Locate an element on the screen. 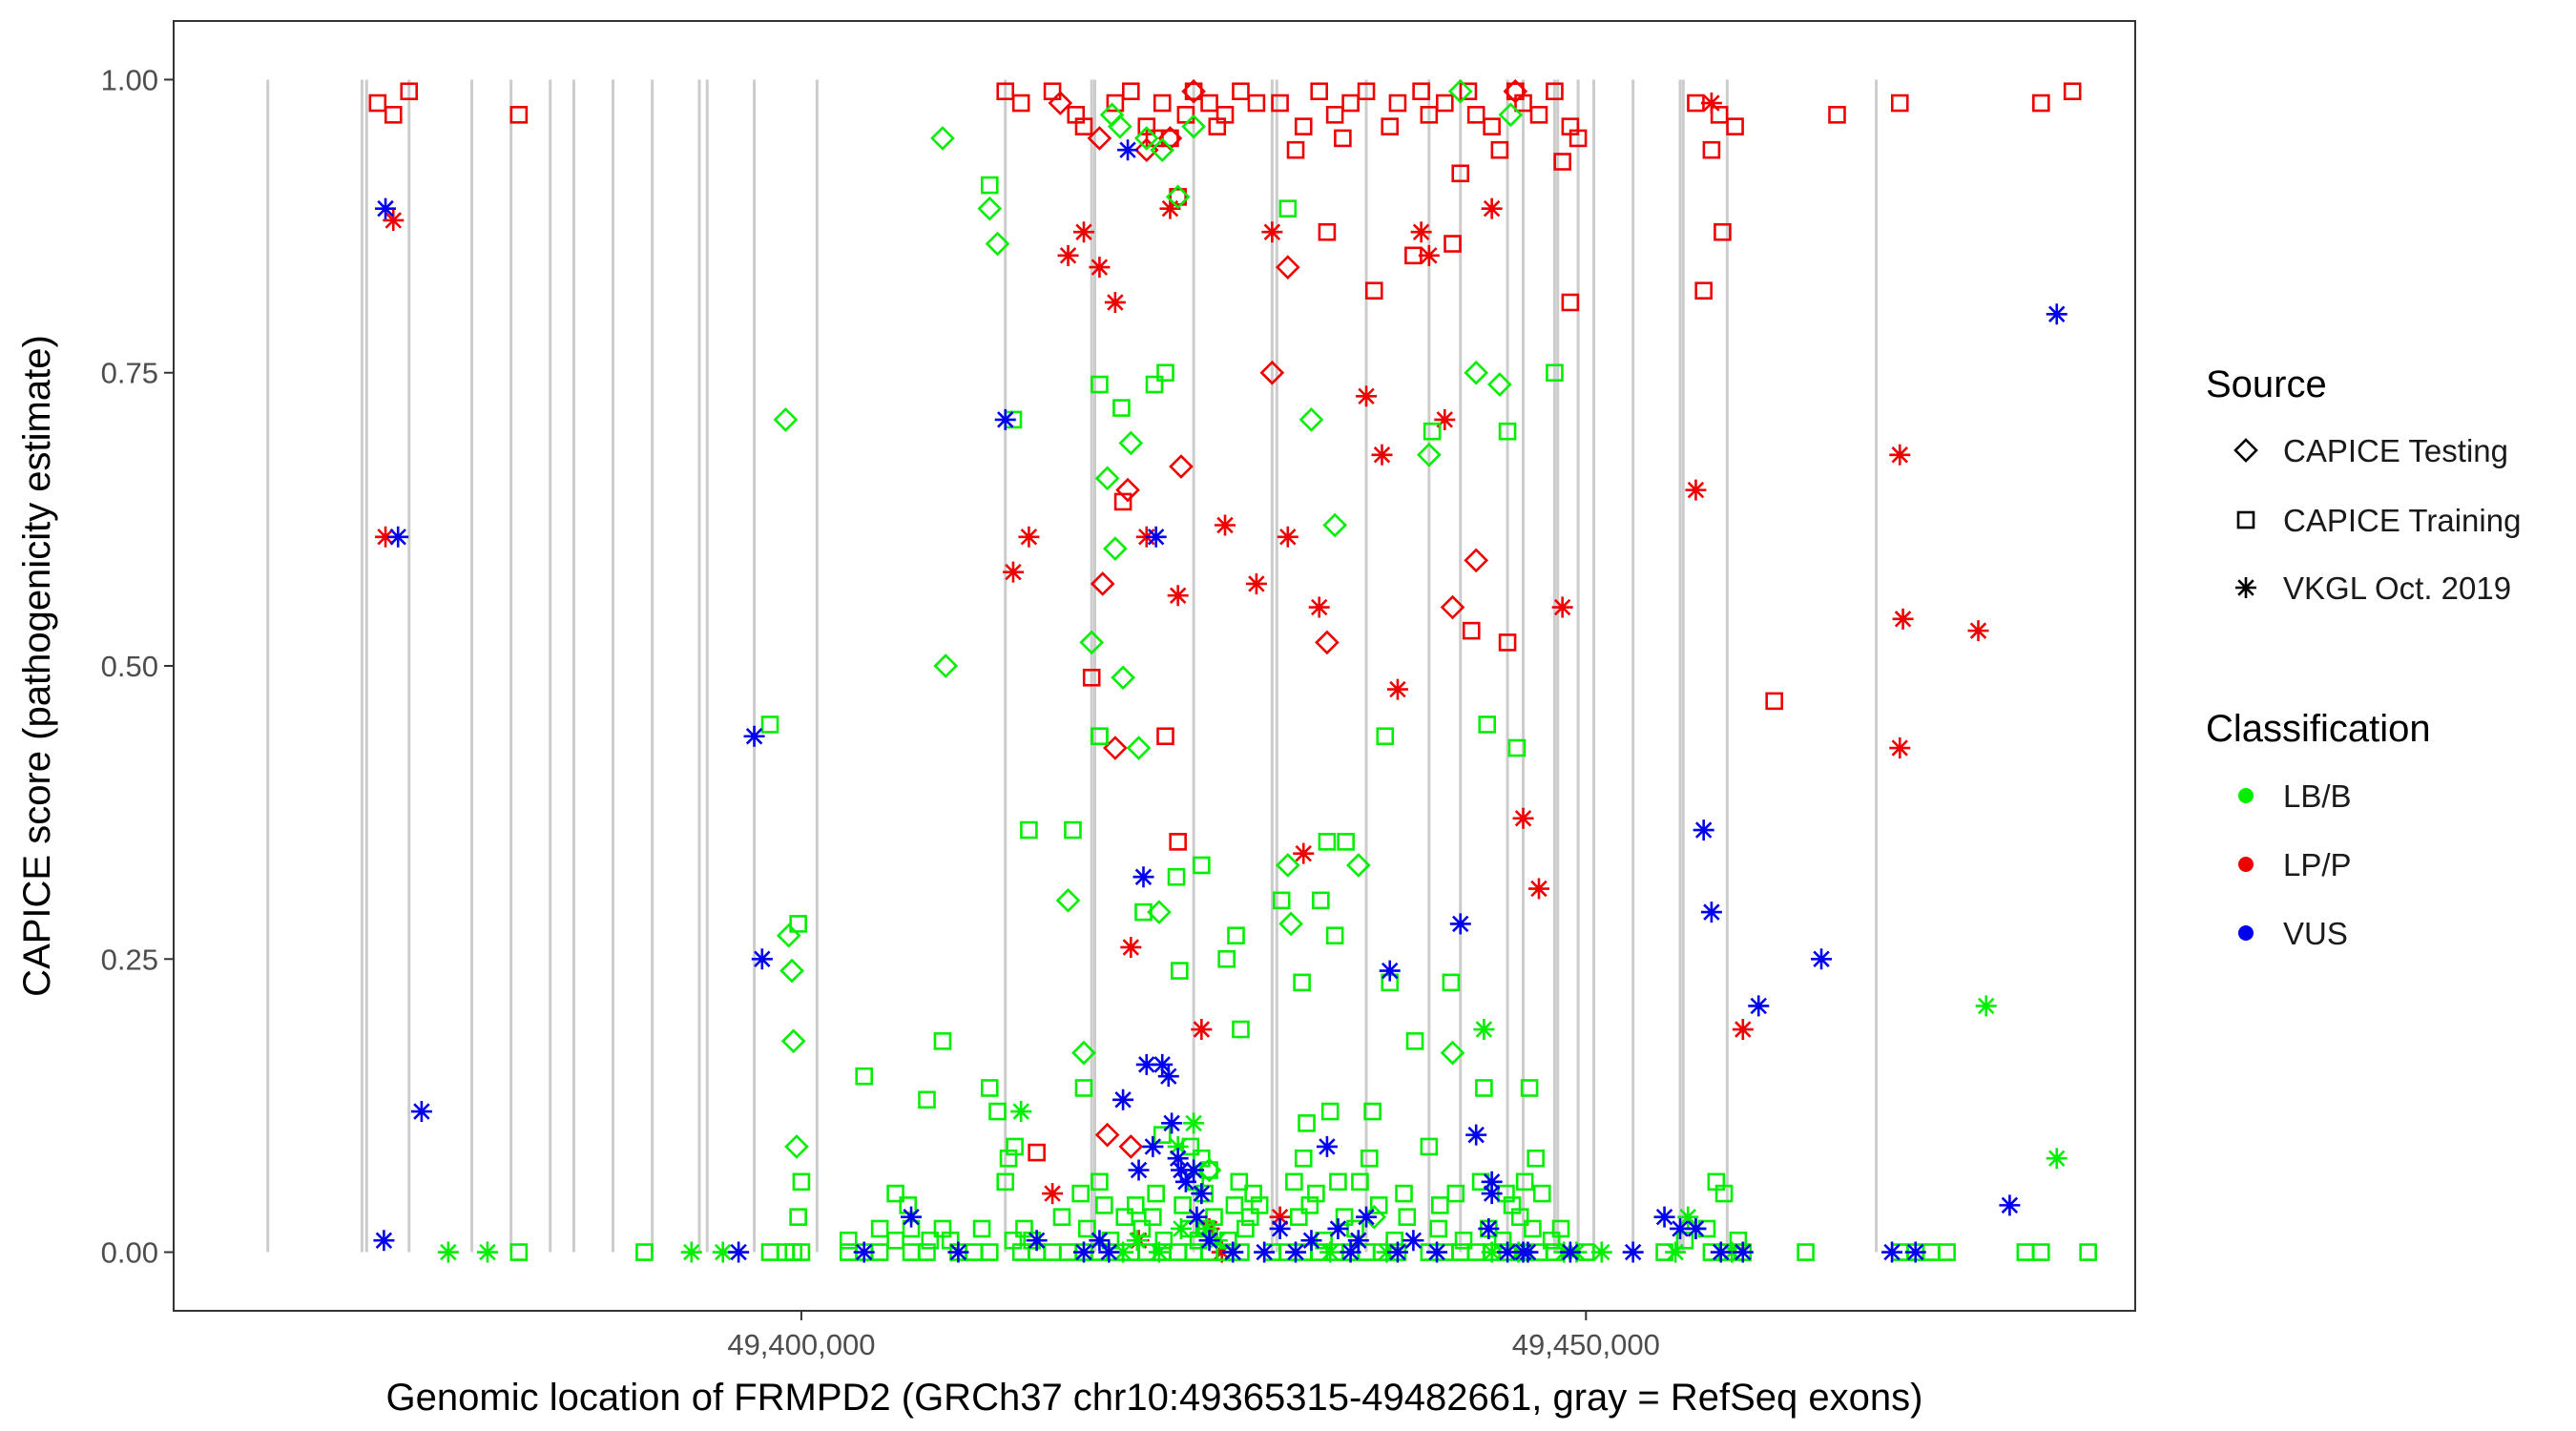  y-tick-label: 0.00 is located at coordinates (129, 1253).